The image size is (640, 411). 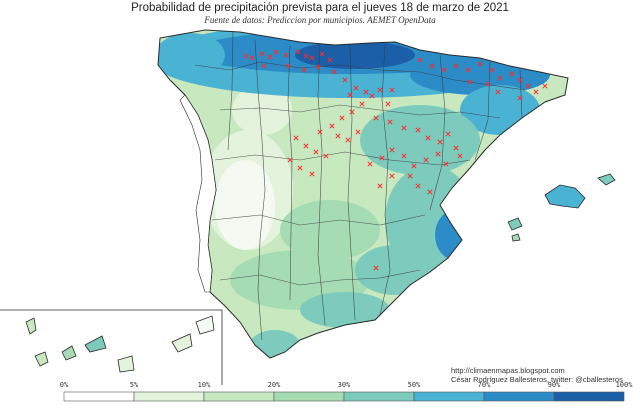 What do you see at coordinates (561, 207) in the screenshot?
I see `balearic-islands` at bounding box center [561, 207].